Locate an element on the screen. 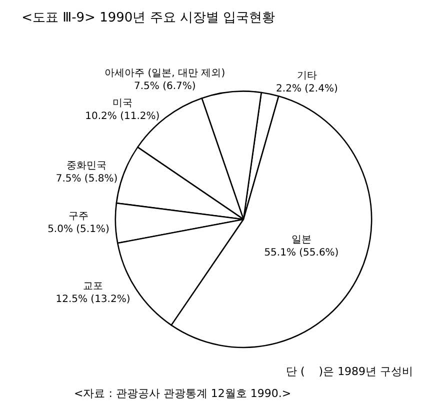 This screenshot has height=416, width=432. slice-label: 중화민국 is located at coordinates (86, 166).